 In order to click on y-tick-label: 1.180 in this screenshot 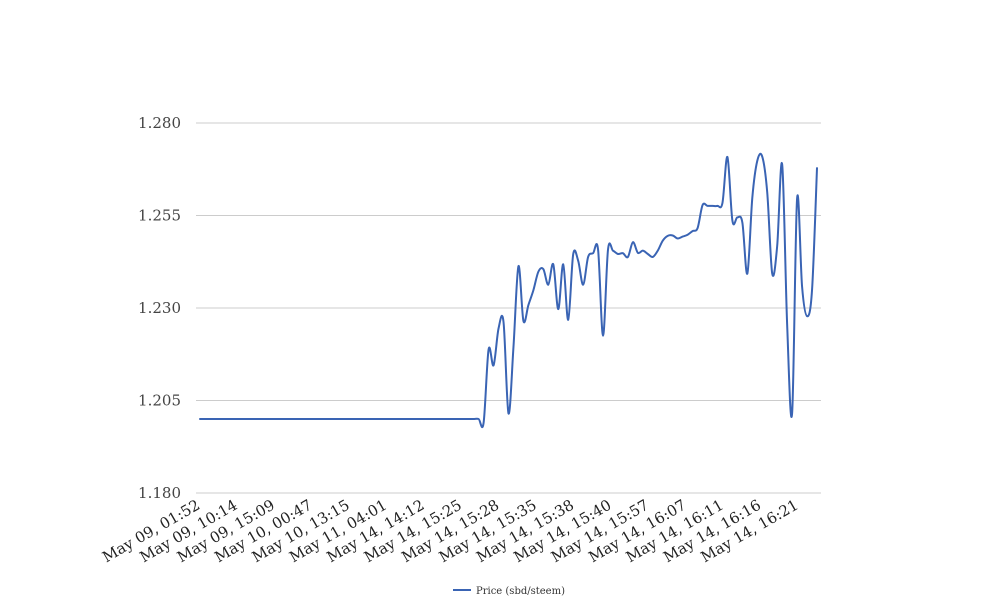, I will do `click(159, 493)`.